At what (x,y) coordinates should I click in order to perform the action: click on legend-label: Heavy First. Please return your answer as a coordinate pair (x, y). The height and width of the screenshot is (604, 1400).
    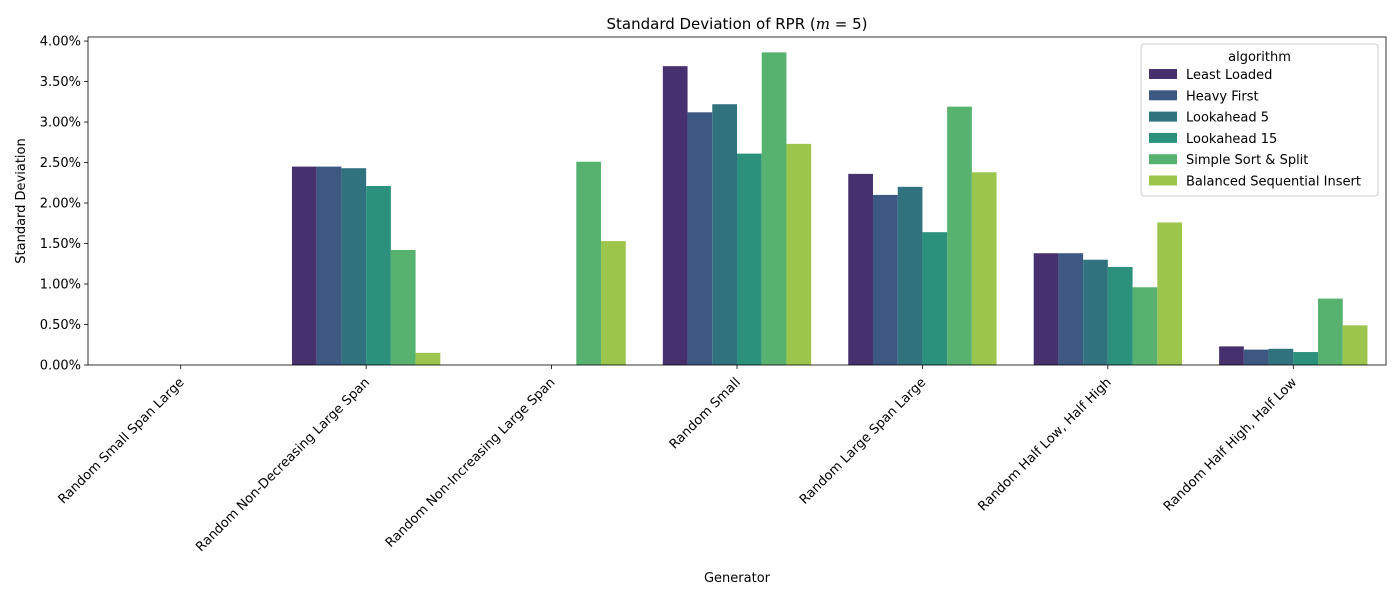
    Looking at the image, I should click on (1222, 96).